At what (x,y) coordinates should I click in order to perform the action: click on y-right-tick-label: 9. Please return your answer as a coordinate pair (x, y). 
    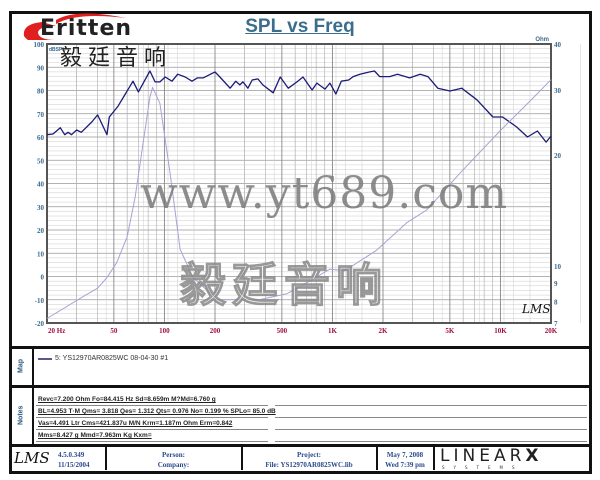
    Looking at the image, I should click on (556, 284).